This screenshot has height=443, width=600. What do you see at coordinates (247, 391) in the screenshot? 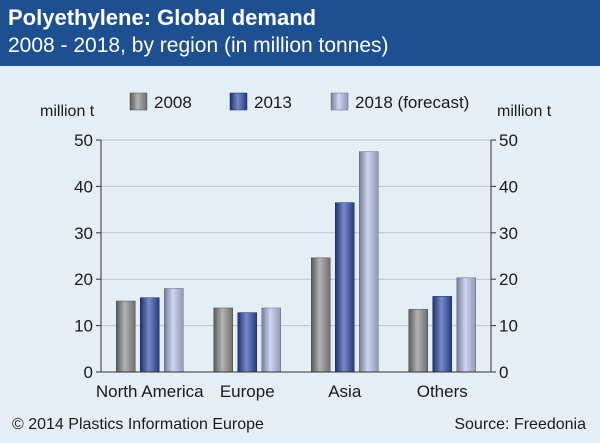
I see `x-category-label: Europe` at bounding box center [247, 391].